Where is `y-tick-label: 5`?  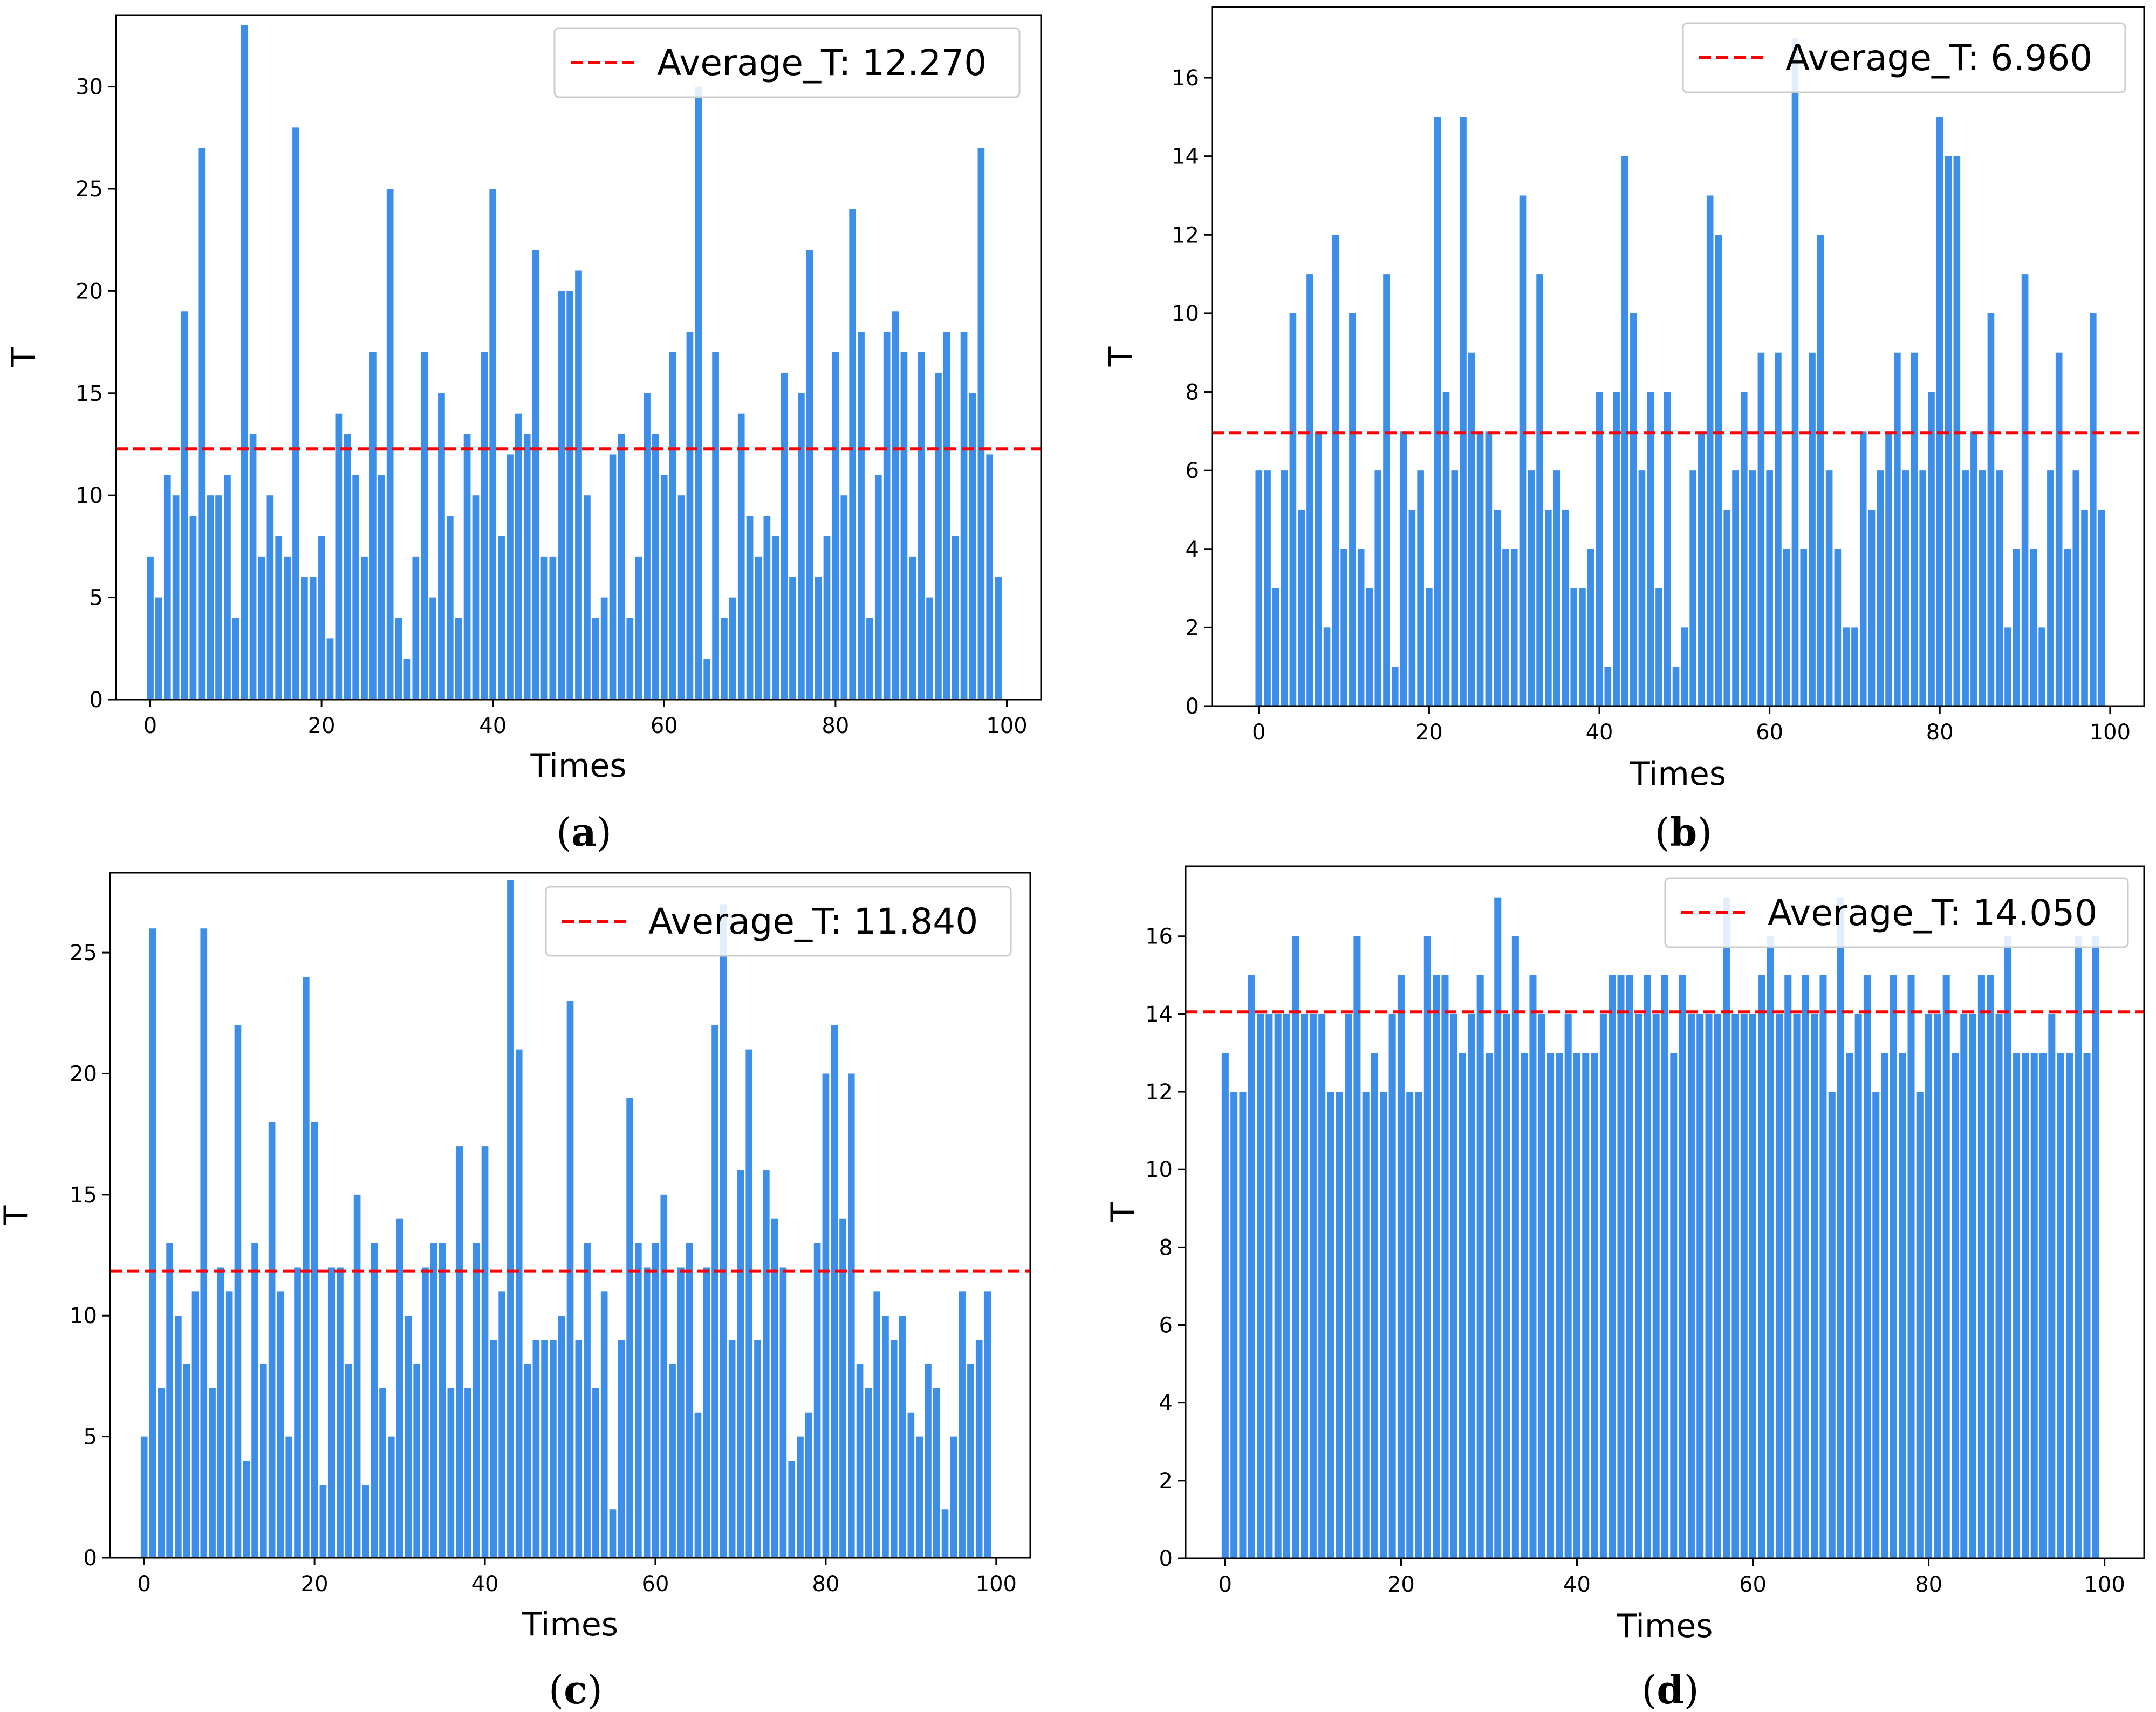
y-tick-label: 5 is located at coordinates (96, 599).